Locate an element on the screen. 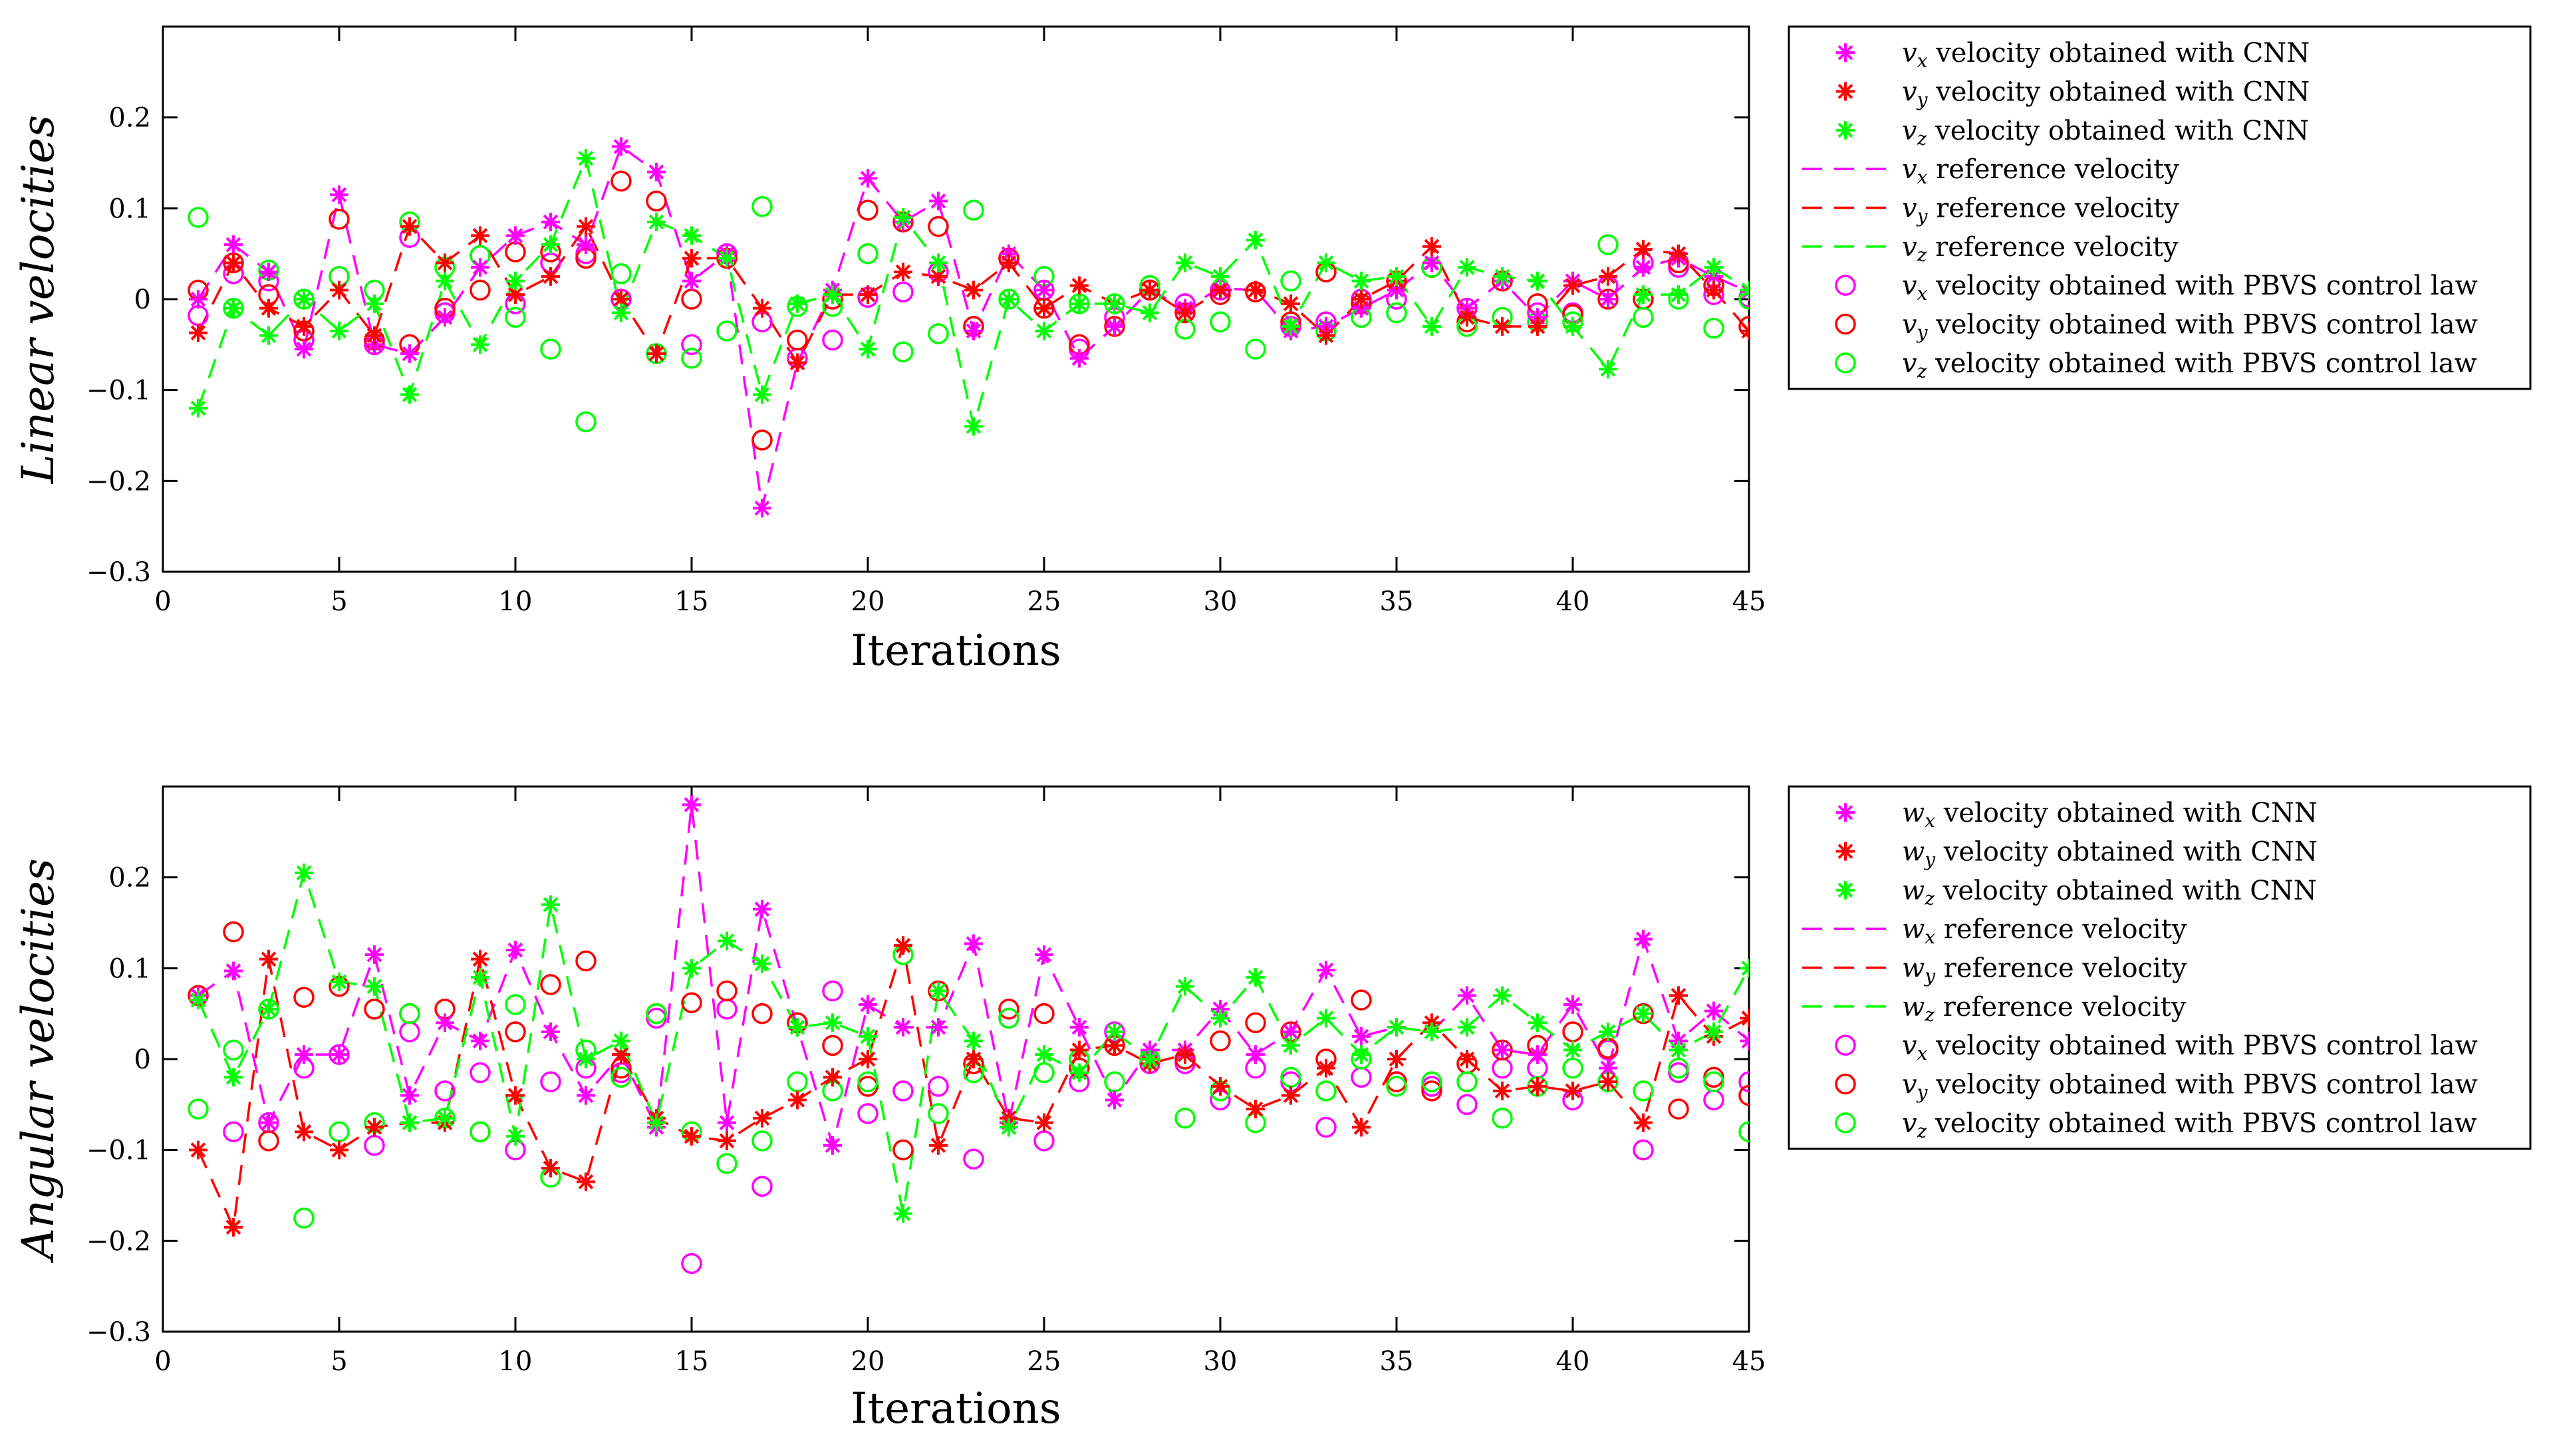  legend-label: vy reference velocity is located at coordinates (2040, 210).